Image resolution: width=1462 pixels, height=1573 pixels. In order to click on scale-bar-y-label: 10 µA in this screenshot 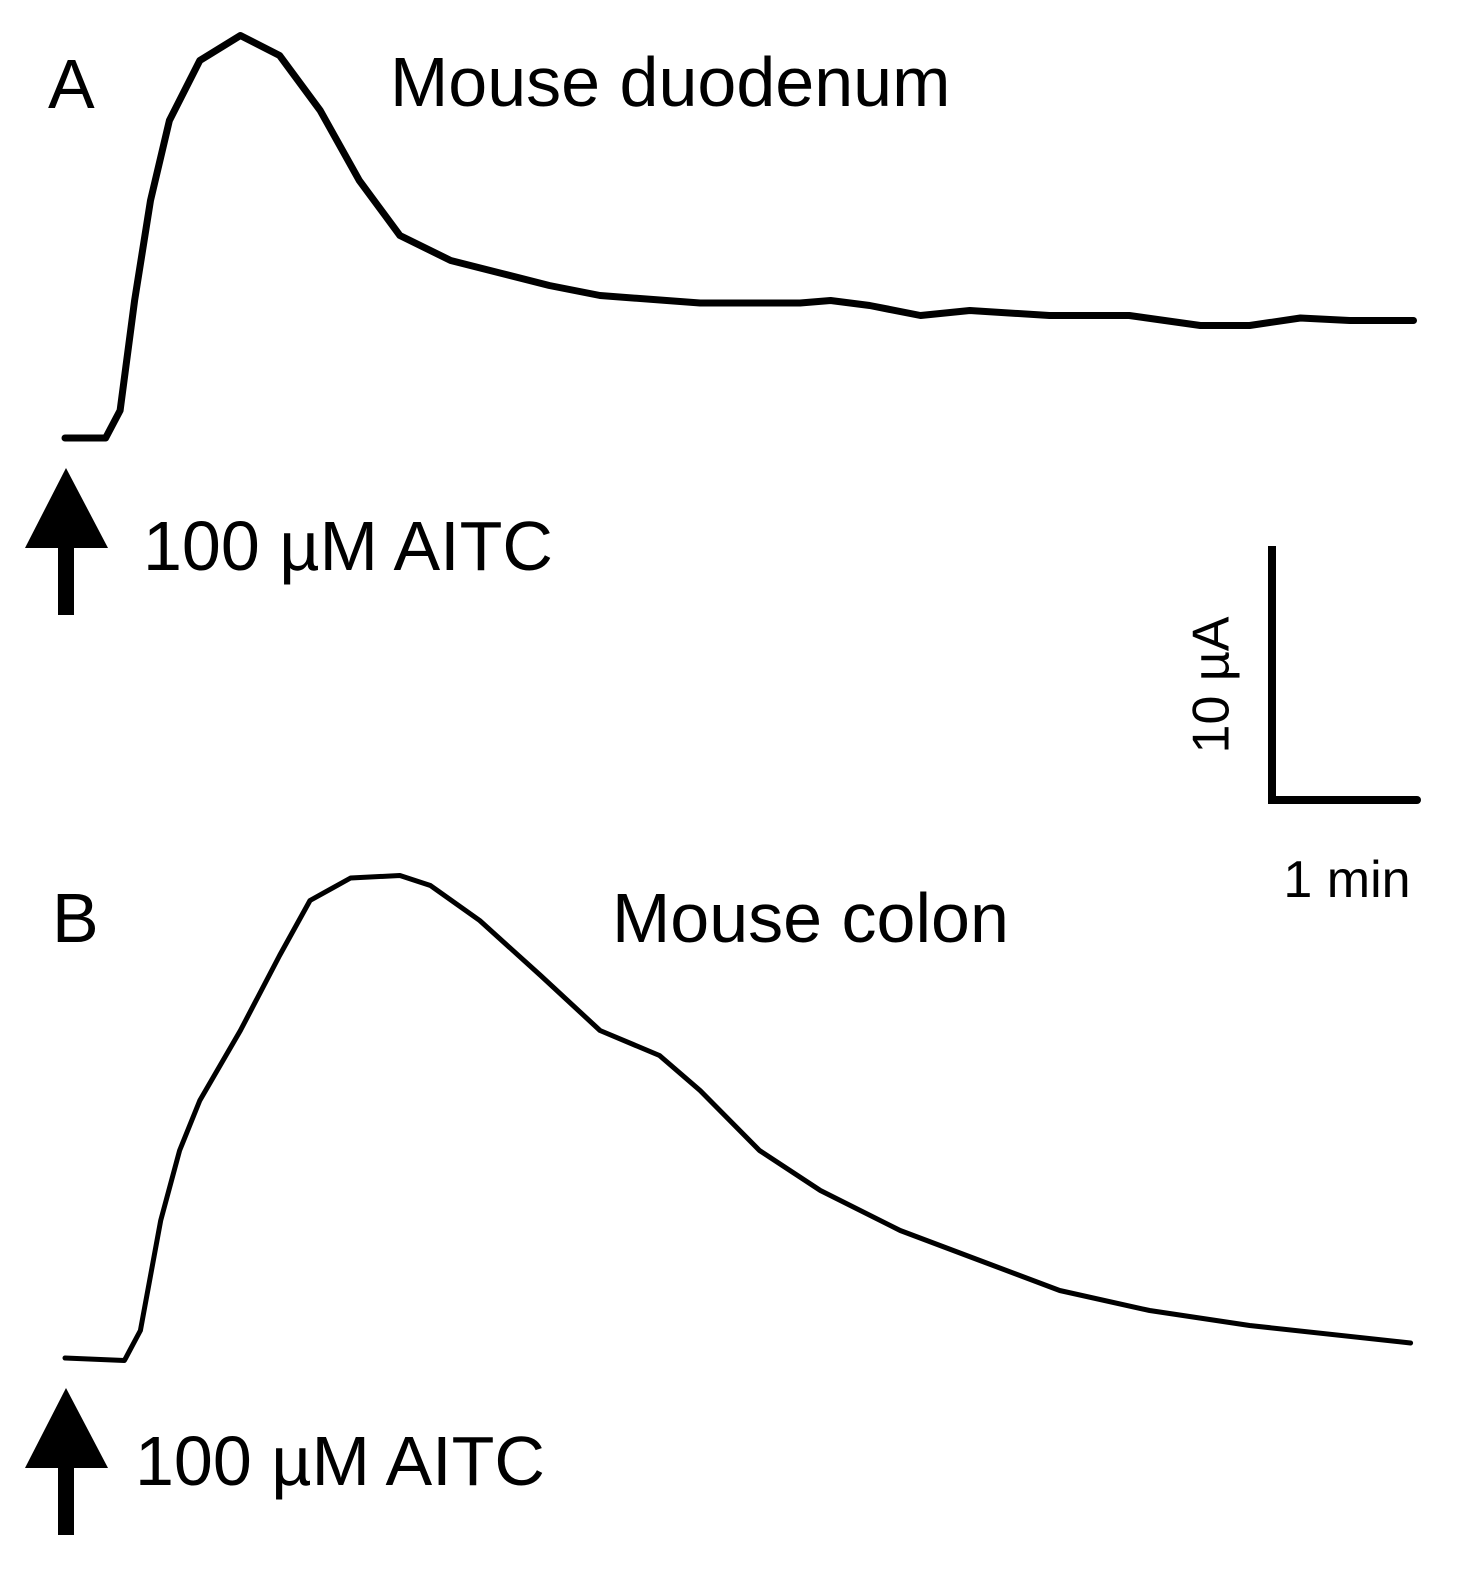, I will do `click(1212, 684)`.